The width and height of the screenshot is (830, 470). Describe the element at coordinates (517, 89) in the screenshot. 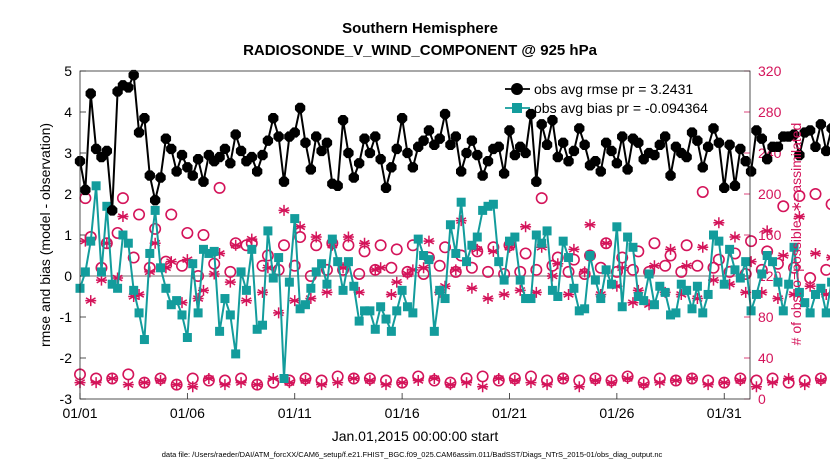

I see `legend-rmse-marker` at that location.